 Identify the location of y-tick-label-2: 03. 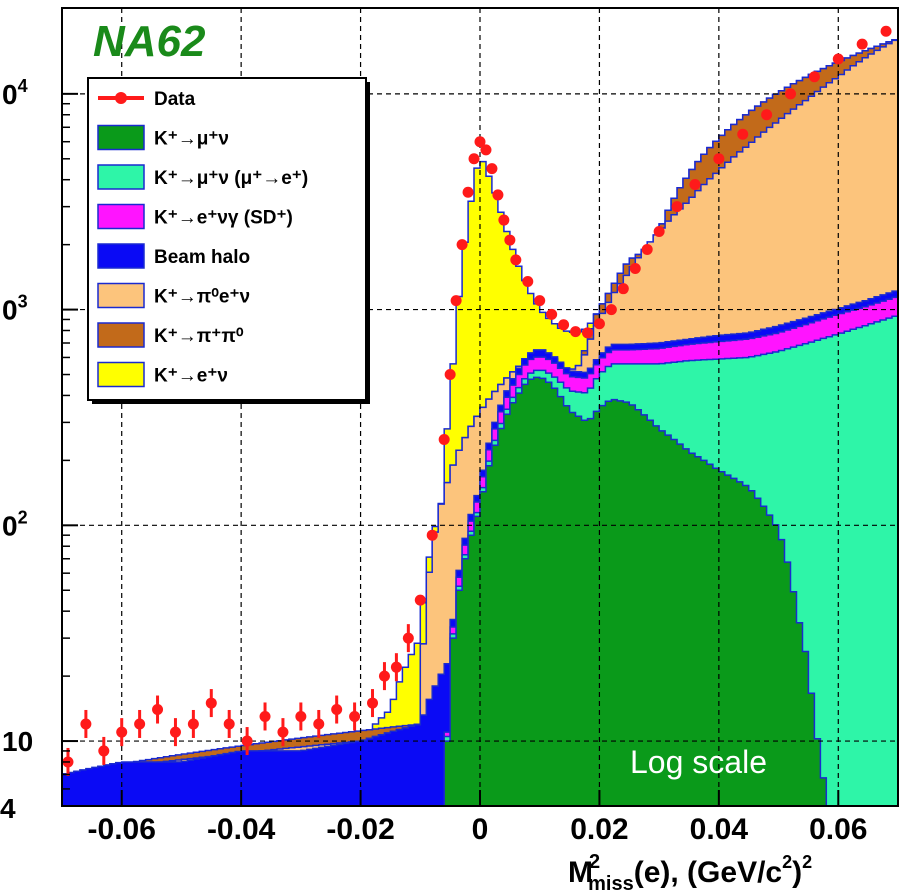
(15, 309).